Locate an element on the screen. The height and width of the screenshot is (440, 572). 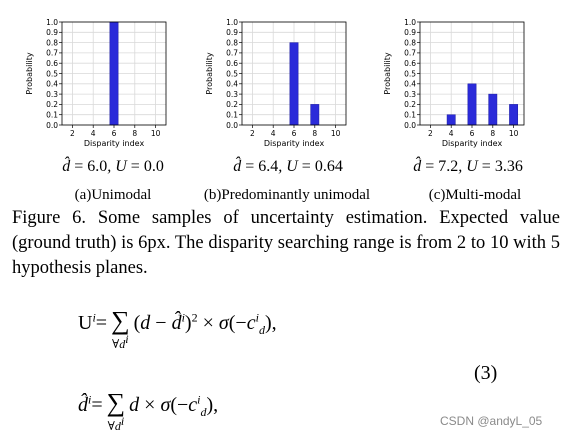
panel-b-u-value: 0.64 is located at coordinates (328, 166).